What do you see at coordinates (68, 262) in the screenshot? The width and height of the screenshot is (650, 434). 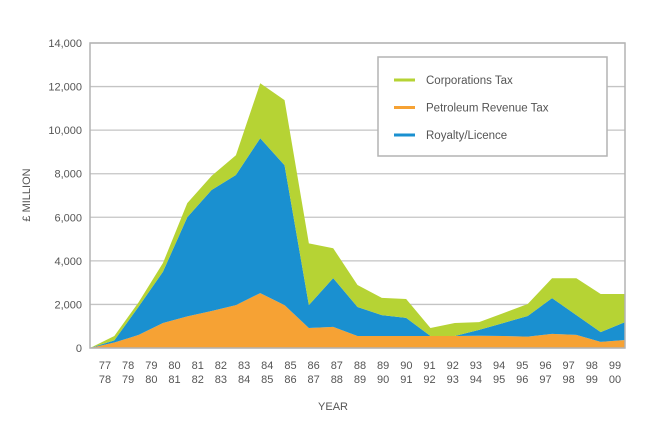 I see `y-tick-label: 4,000` at bounding box center [68, 262].